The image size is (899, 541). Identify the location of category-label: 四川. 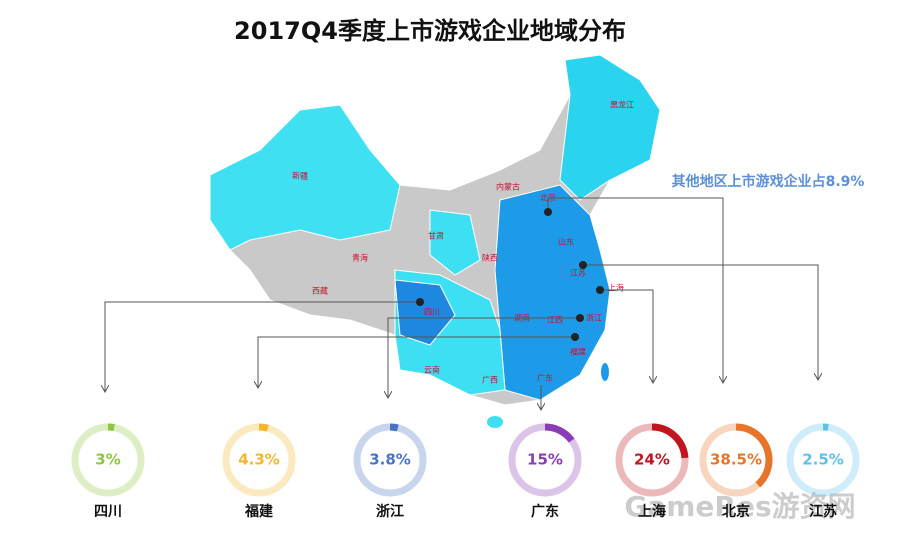
(108, 512).